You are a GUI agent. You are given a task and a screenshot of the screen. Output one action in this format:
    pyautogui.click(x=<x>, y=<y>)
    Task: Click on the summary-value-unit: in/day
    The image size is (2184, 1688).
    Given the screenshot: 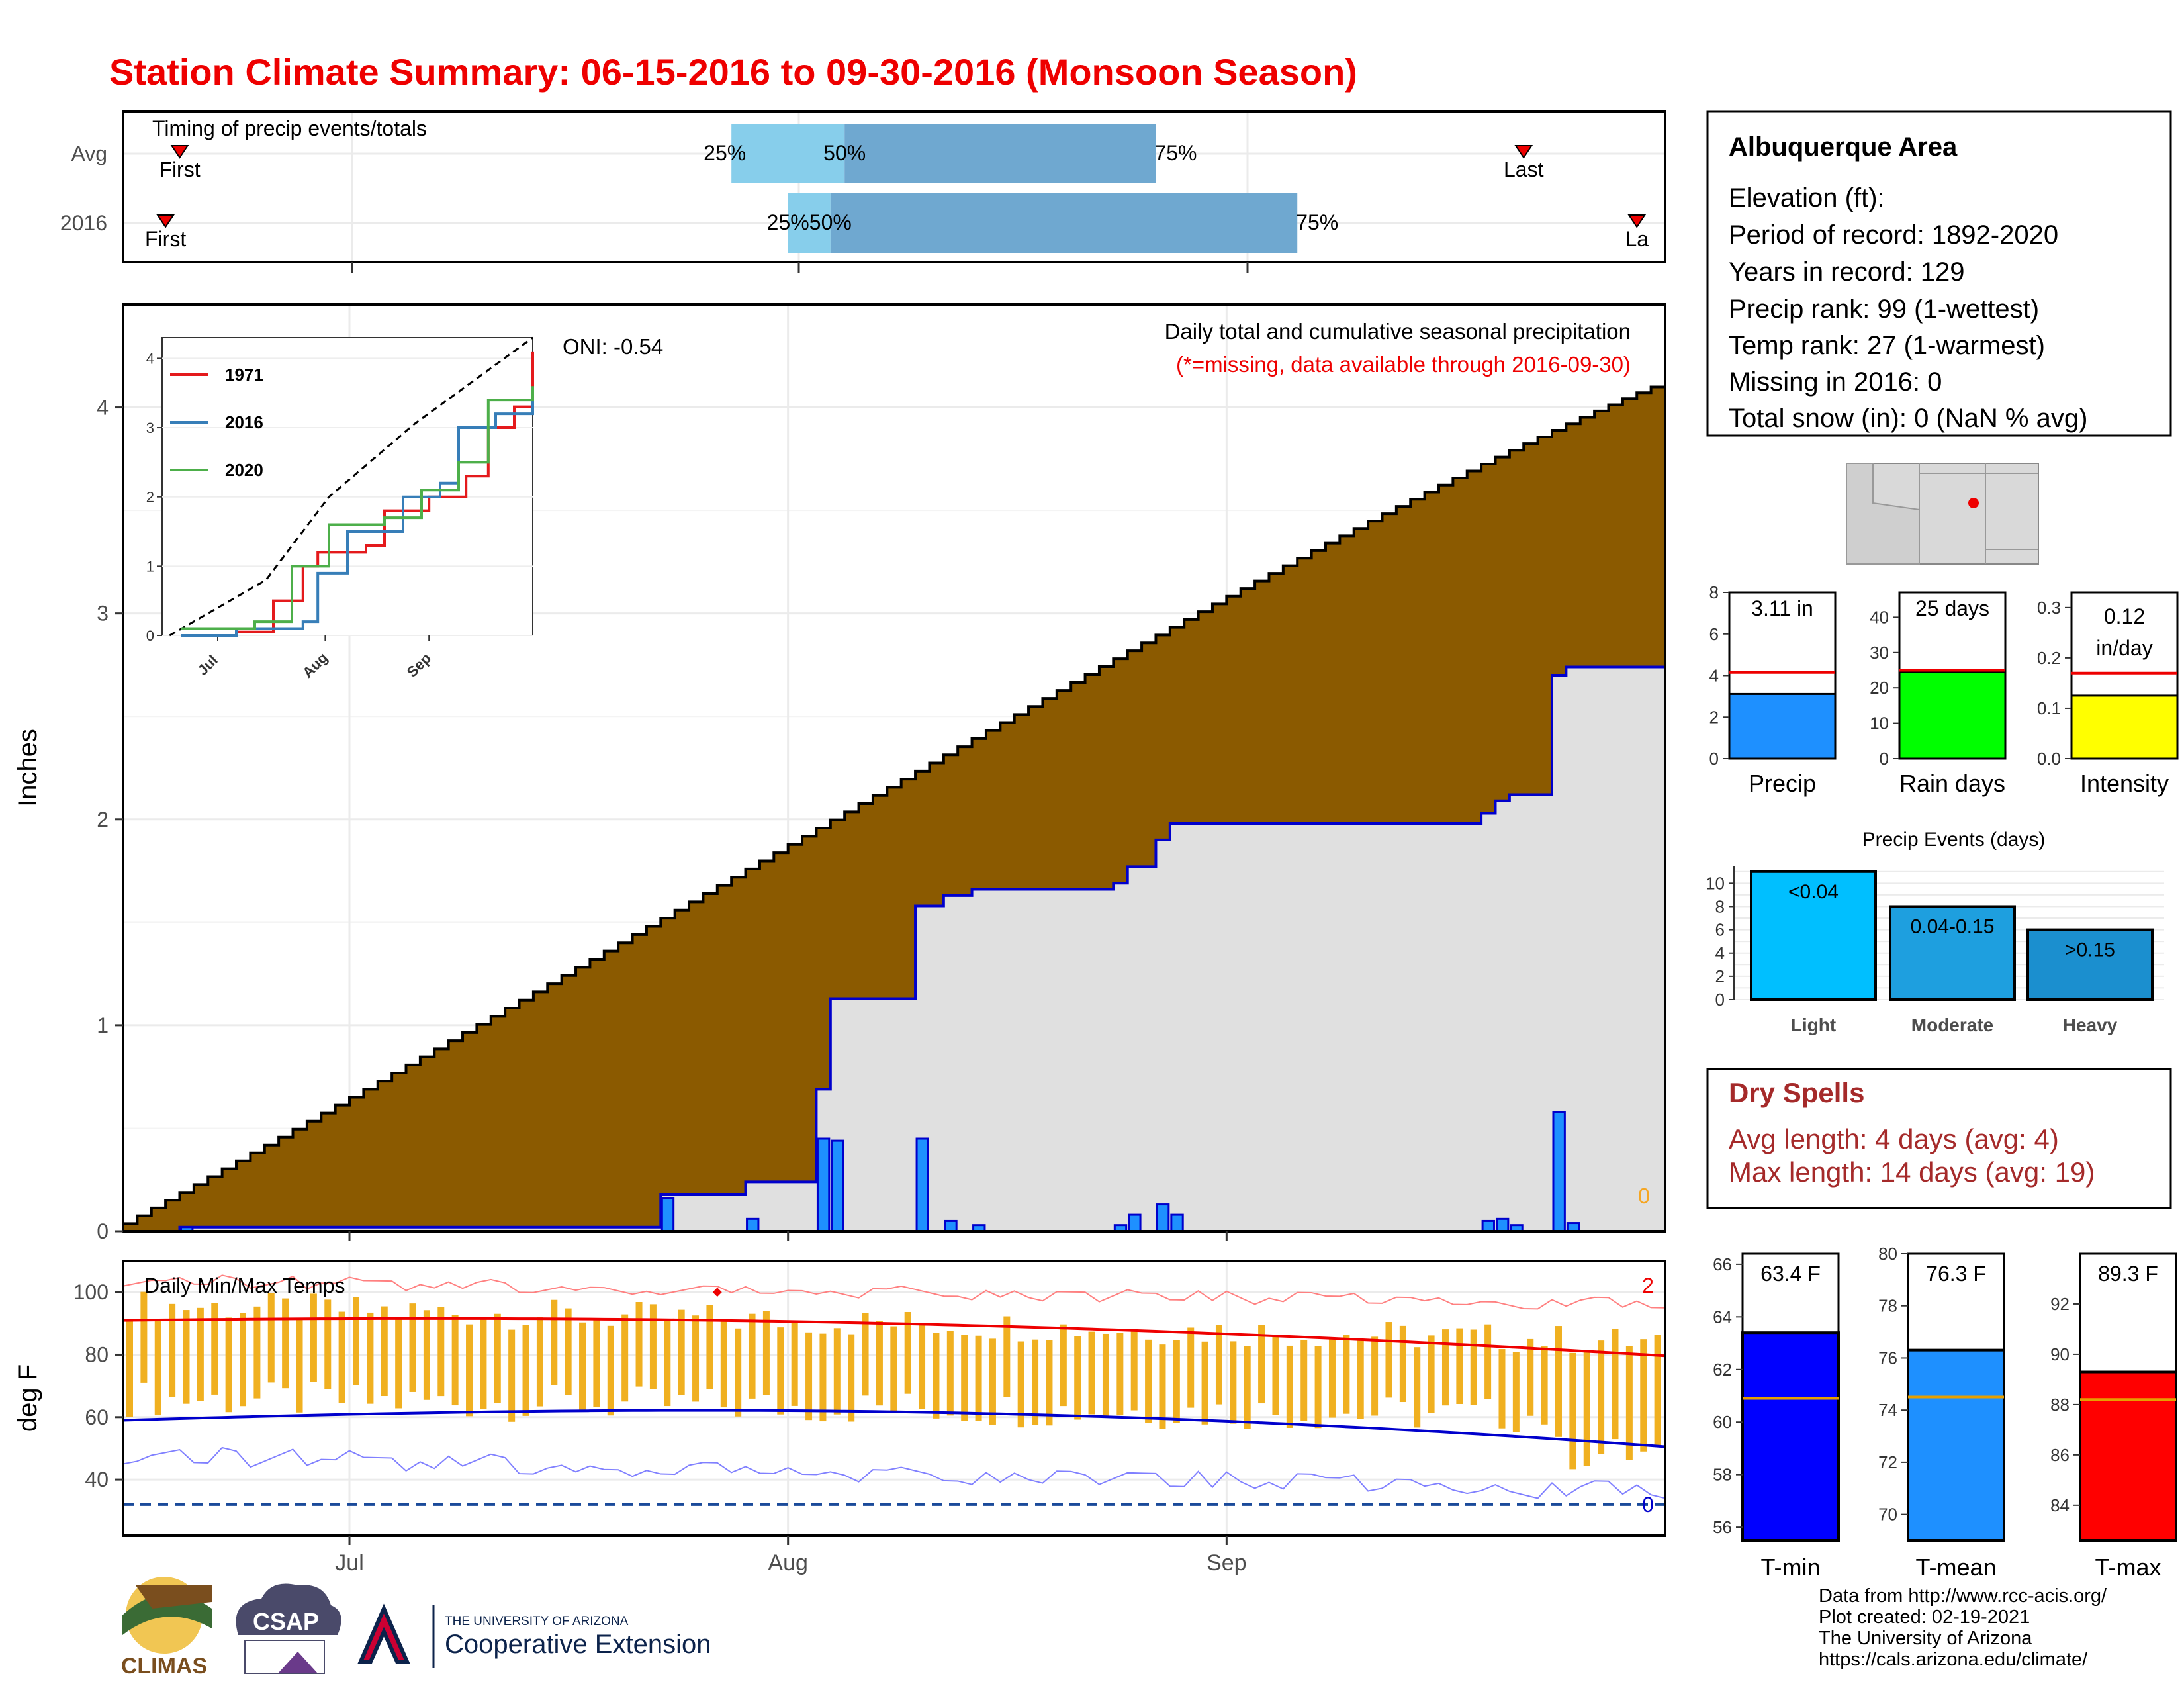 What is the action you would take?
    pyautogui.click(x=2124, y=648)
    